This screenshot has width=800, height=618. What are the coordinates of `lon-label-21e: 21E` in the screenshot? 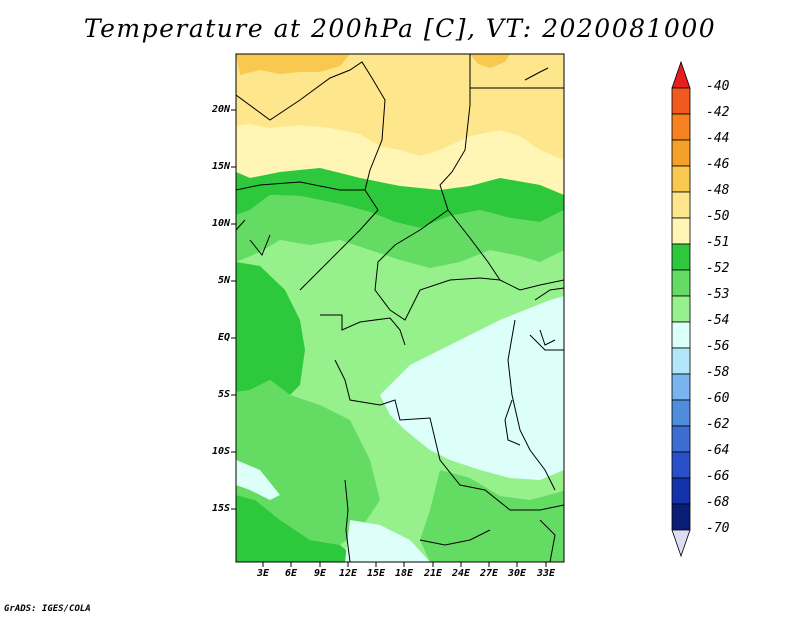 It's located at (433, 573).